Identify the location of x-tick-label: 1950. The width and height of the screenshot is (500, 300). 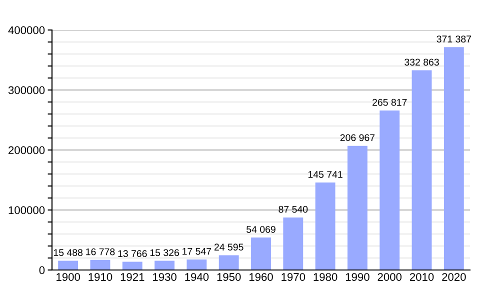
(229, 277).